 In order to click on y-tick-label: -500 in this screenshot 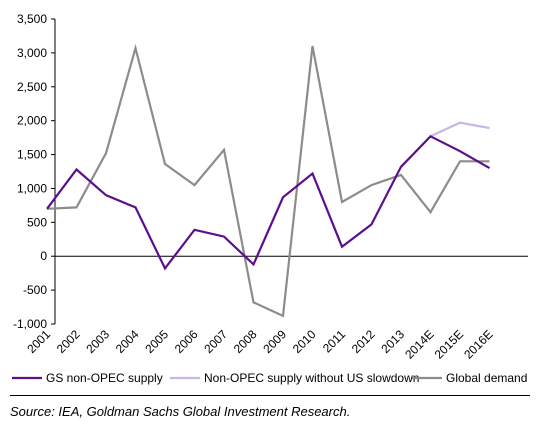, I will do `click(35, 290)`.